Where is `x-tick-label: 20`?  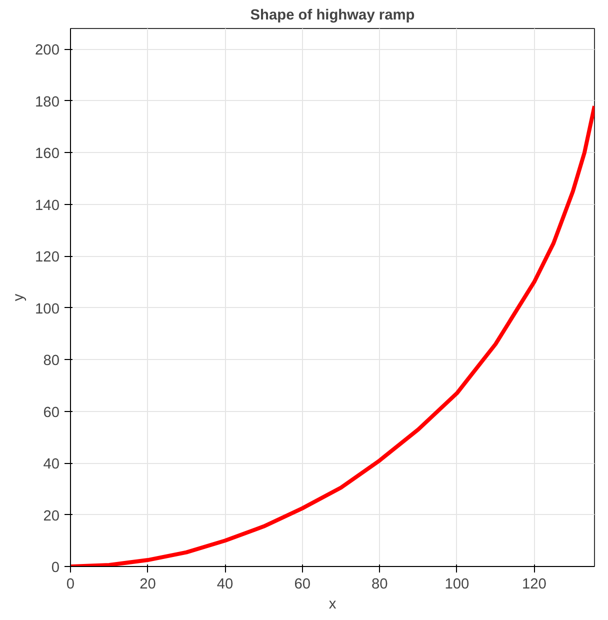 x-tick-label: 20 is located at coordinates (148, 584).